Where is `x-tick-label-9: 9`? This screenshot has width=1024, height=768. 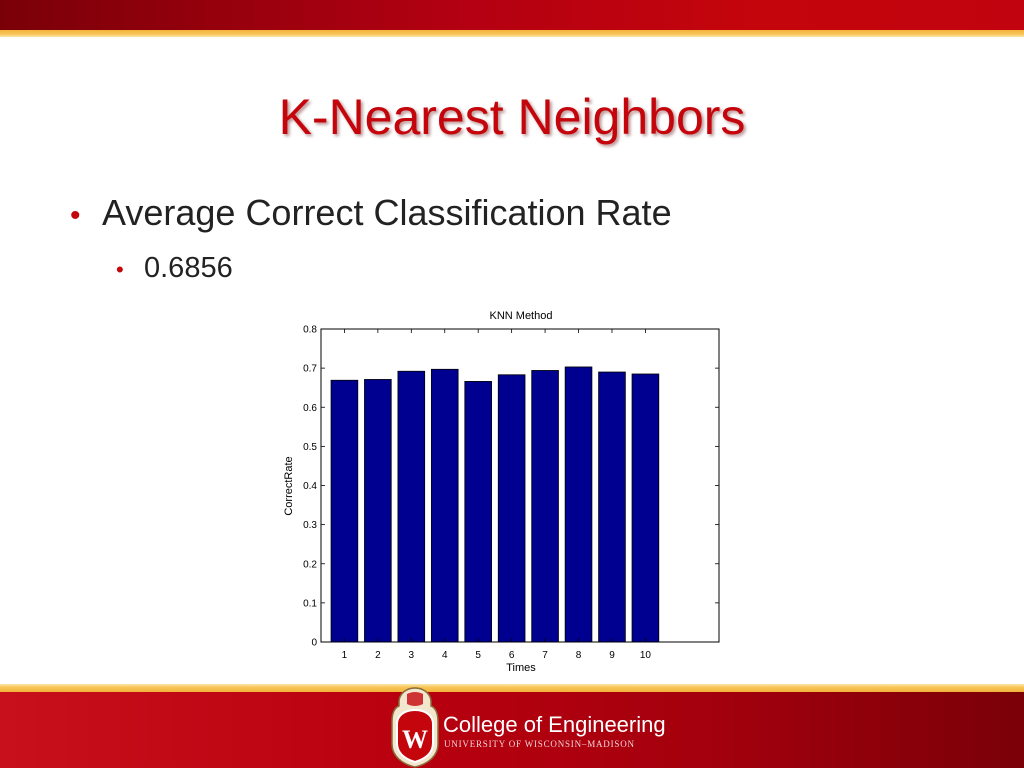 x-tick-label-9: 9 is located at coordinates (612, 655).